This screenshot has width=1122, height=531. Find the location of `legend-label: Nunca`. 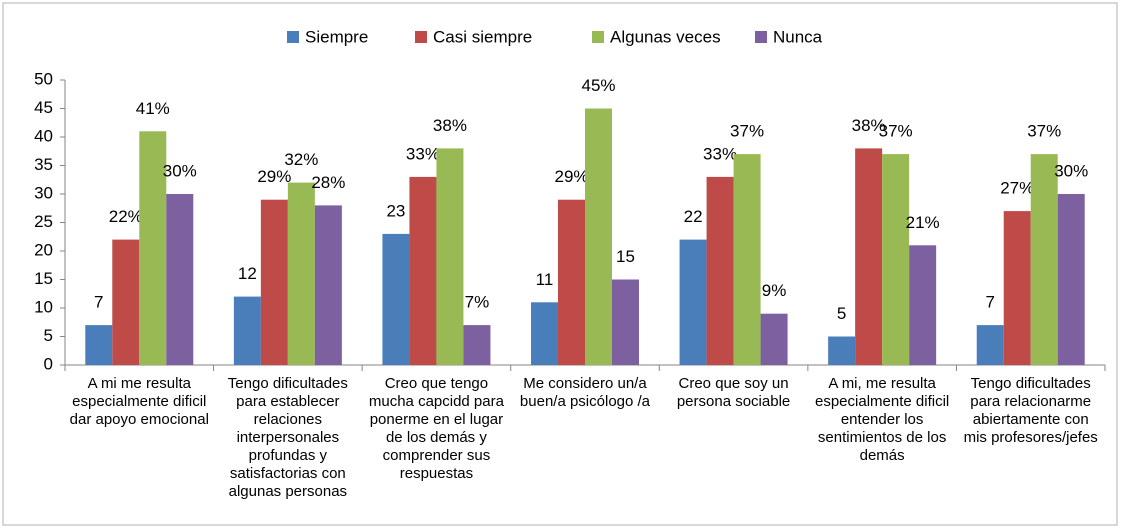

legend-label: Nunca is located at coordinates (798, 36).